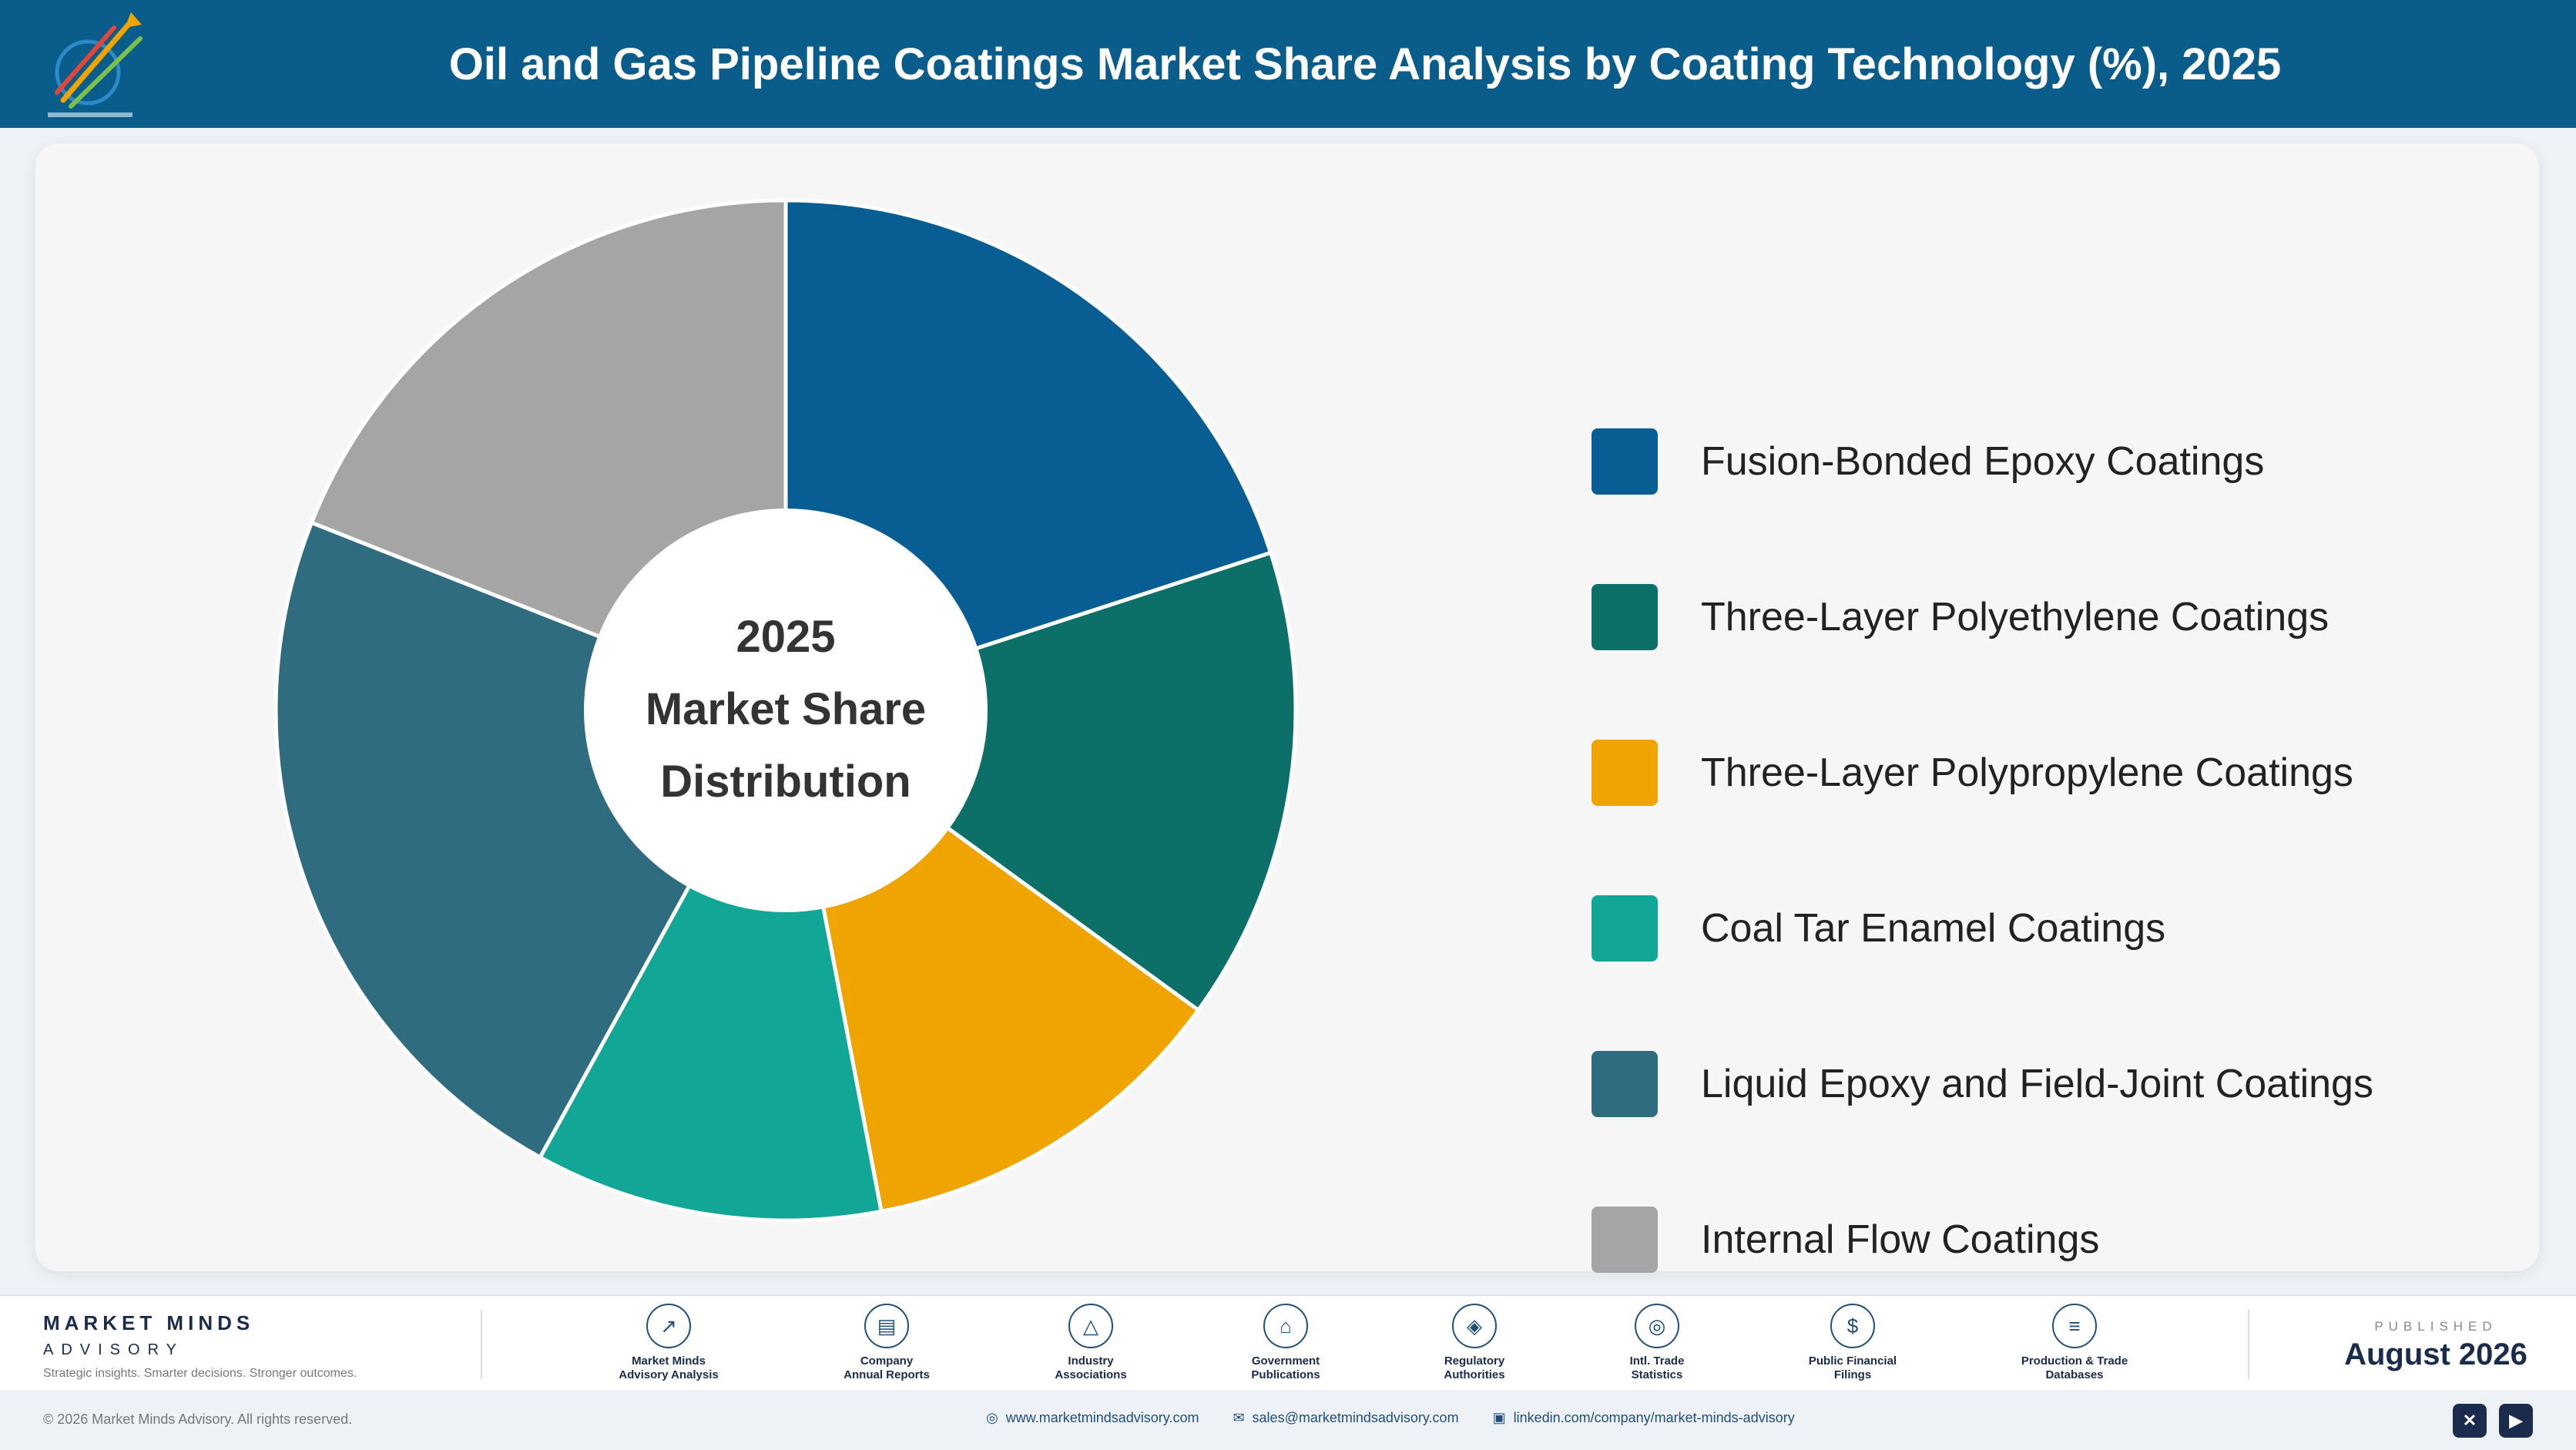 Image resolution: width=2576 pixels, height=1450 pixels. I want to click on source-label: Regulatory Authorities, so click(1474, 1367).